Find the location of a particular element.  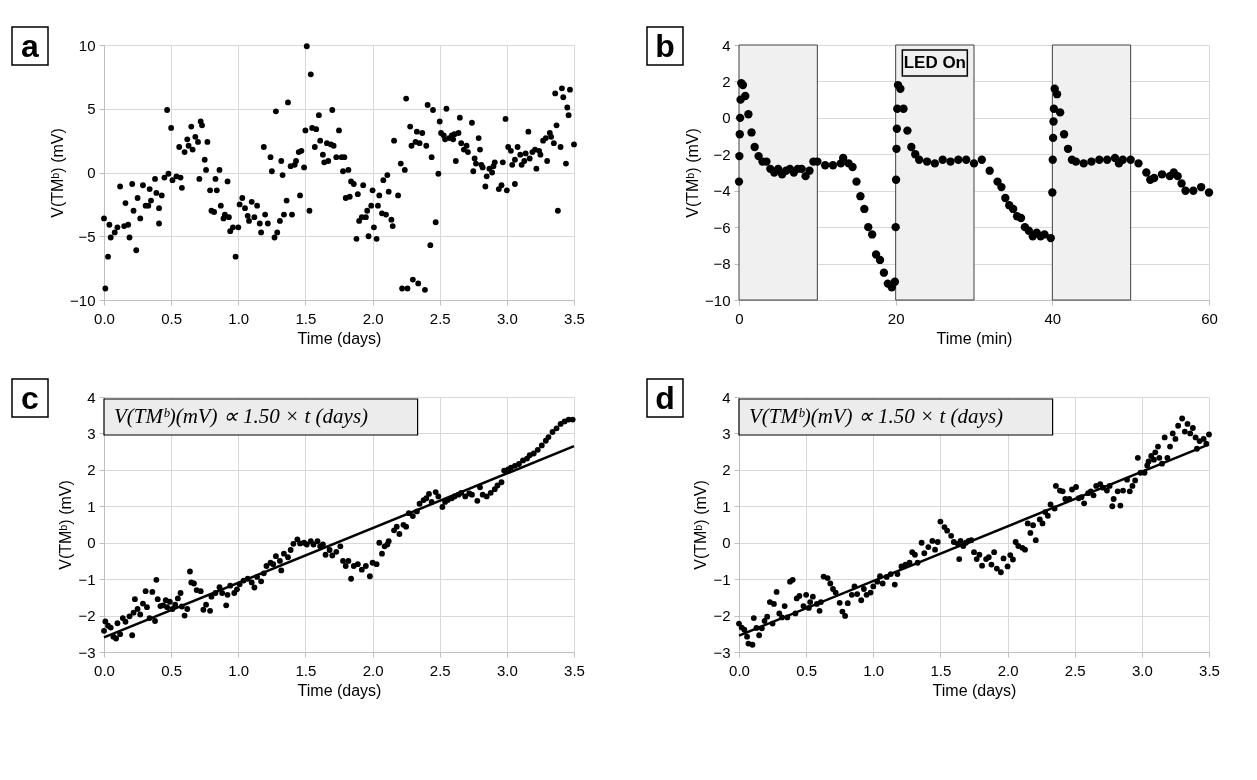

y-tick-label: −6 is located at coordinates (722, 227).